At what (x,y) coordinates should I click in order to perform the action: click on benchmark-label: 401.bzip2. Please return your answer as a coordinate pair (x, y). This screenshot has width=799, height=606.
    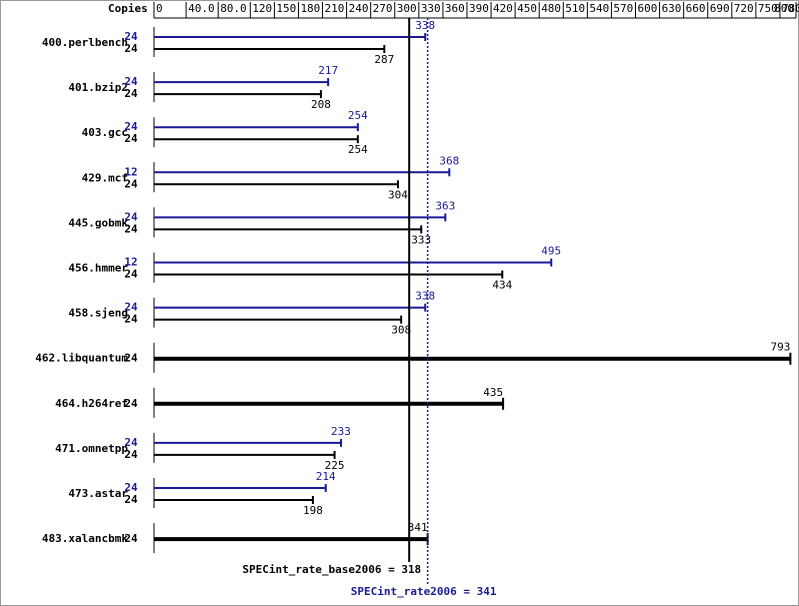
    Looking at the image, I should click on (98, 87).